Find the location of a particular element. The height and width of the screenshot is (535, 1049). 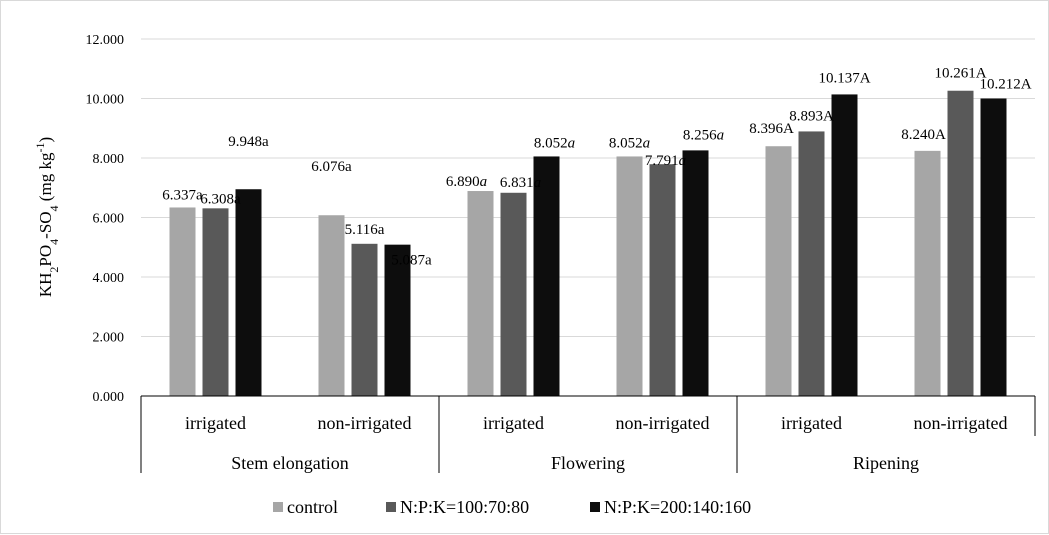

data-label: 6.337a is located at coordinates (182, 195).